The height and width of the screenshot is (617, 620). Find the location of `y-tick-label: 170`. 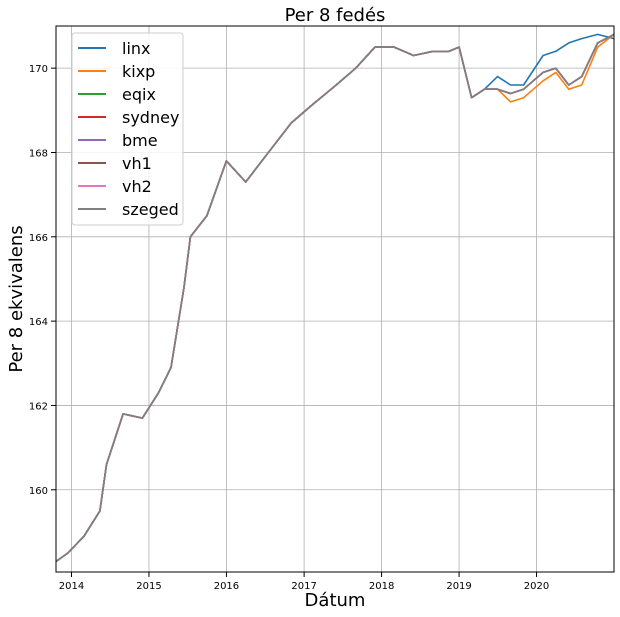

y-tick-label: 170 is located at coordinates (38, 69).